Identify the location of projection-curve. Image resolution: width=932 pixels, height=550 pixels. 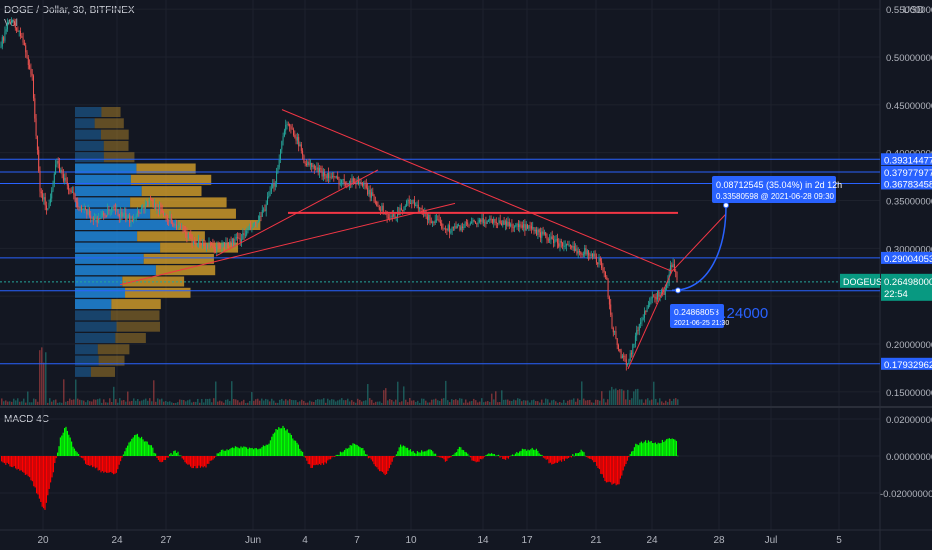
(699, 248).